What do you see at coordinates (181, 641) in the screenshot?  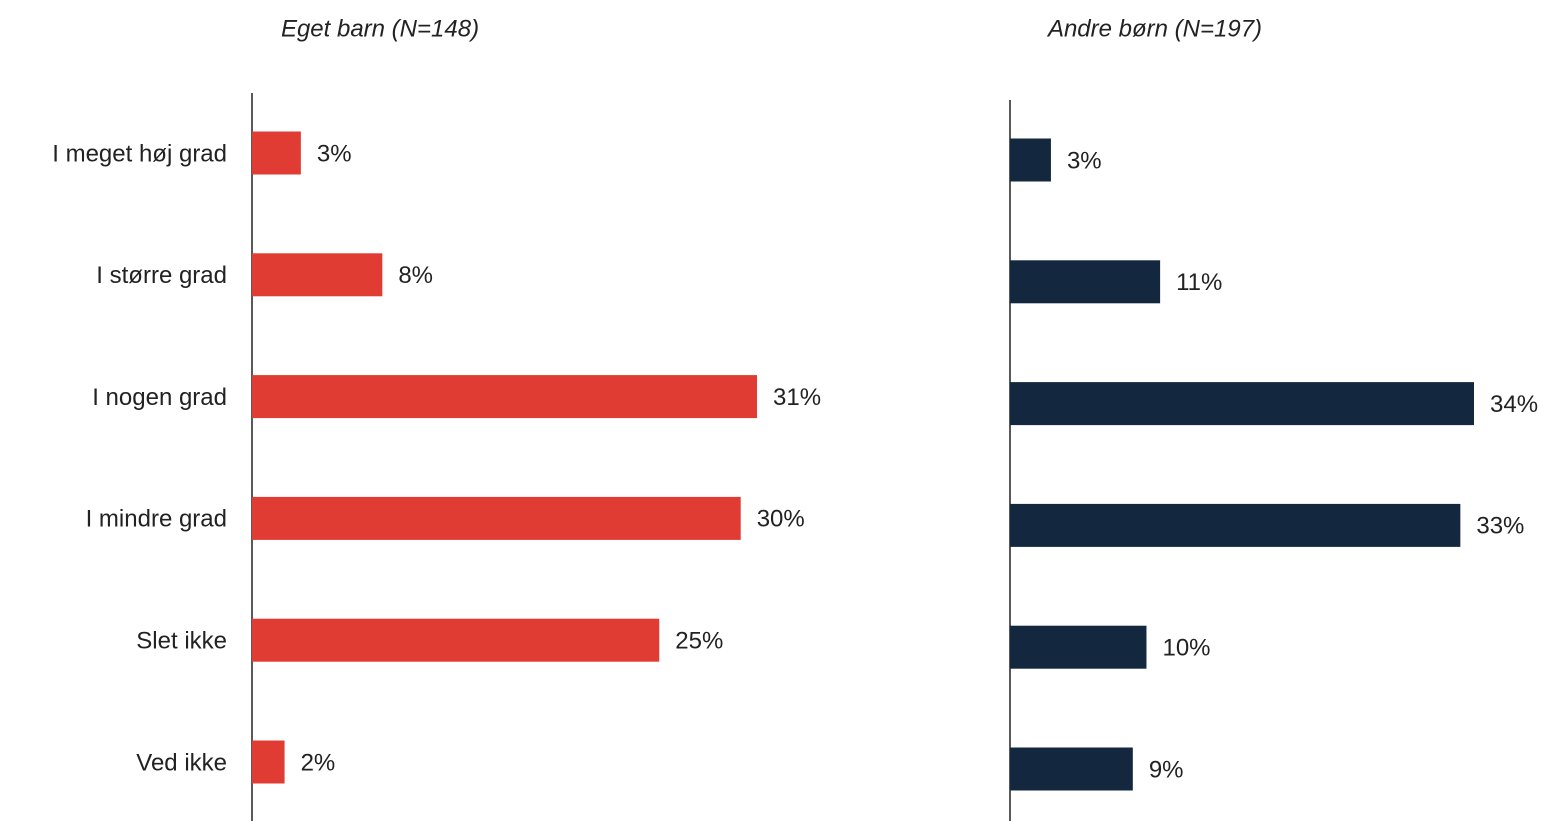 I see `category-label: Slet ikke` at bounding box center [181, 641].